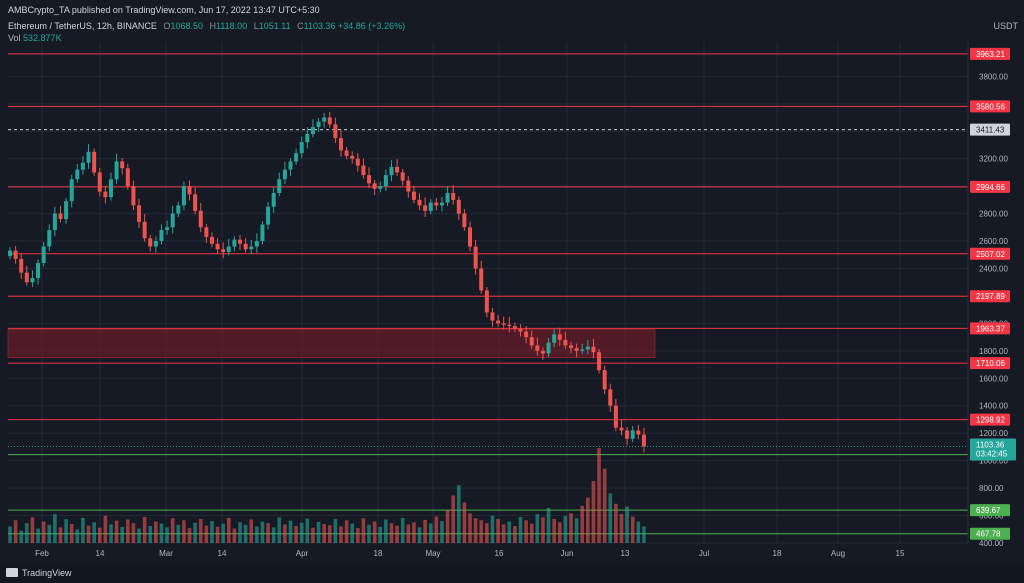 The width and height of the screenshot is (1024, 583). Describe the element at coordinates (47, 573) in the screenshot. I see `footer-brand: TradingView` at that location.